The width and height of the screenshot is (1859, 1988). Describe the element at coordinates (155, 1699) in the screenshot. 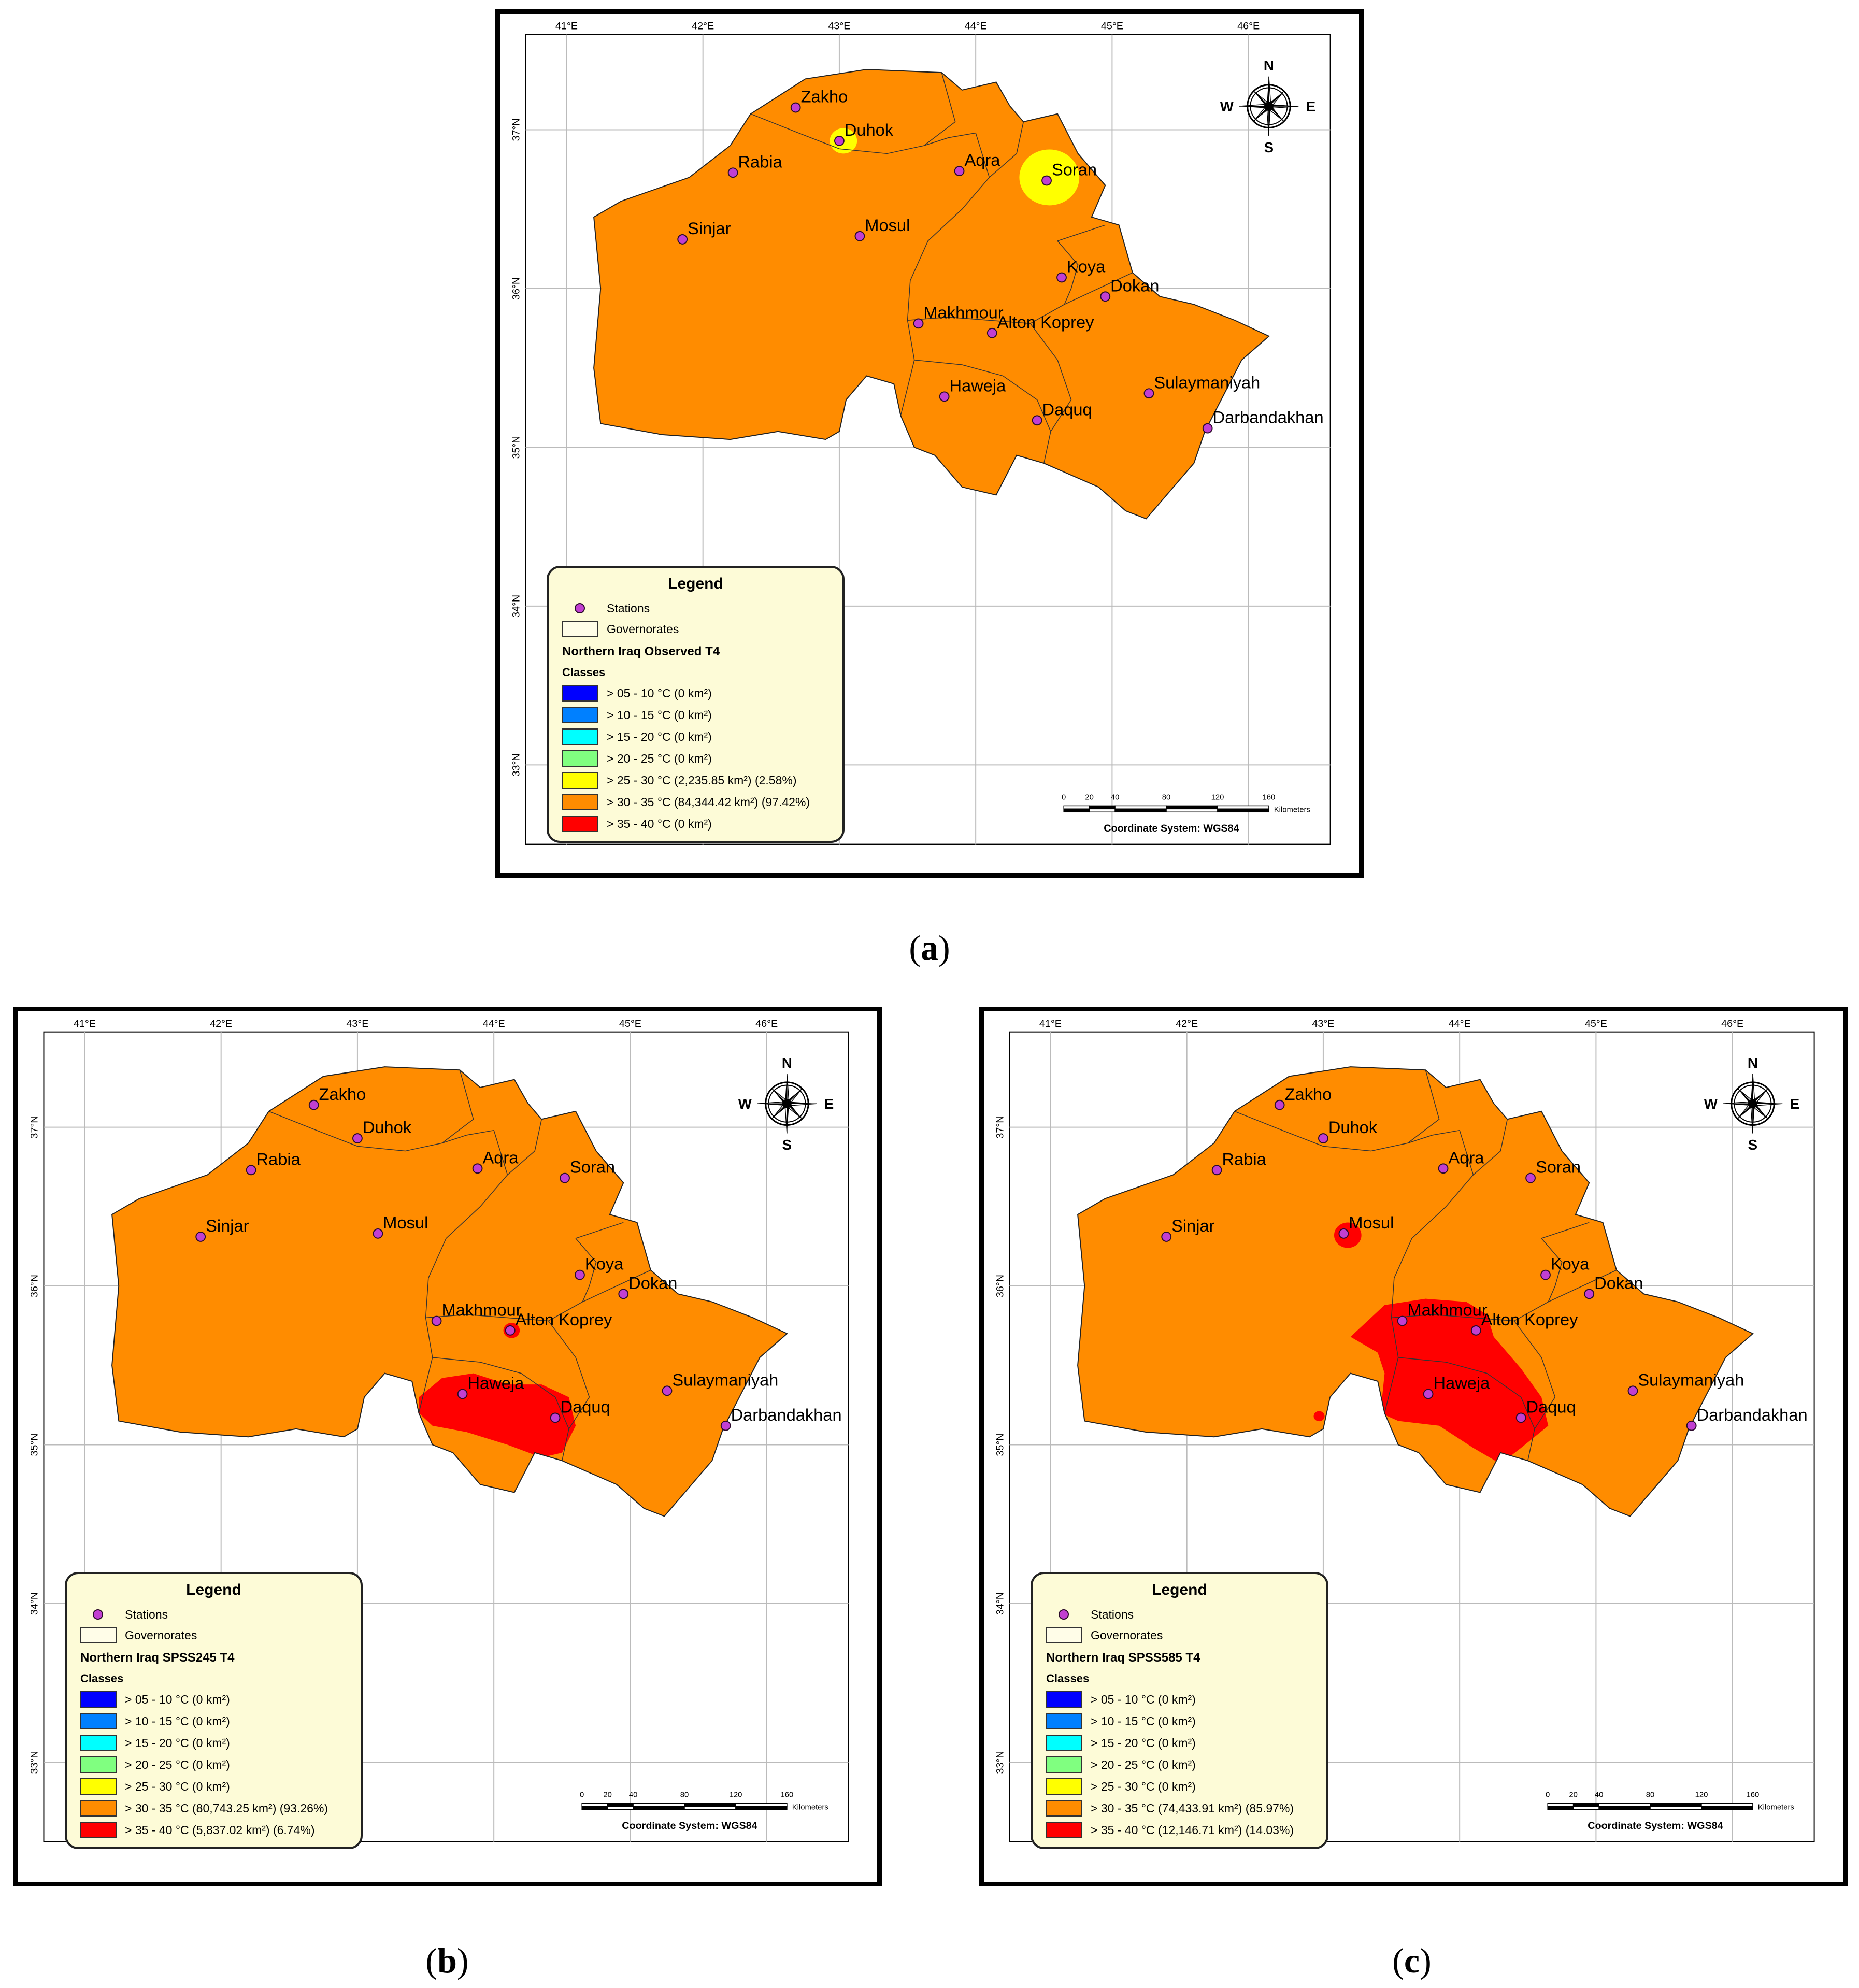

I see `legend-row-class: > 05 - 10 °C (0 km²)` at that location.